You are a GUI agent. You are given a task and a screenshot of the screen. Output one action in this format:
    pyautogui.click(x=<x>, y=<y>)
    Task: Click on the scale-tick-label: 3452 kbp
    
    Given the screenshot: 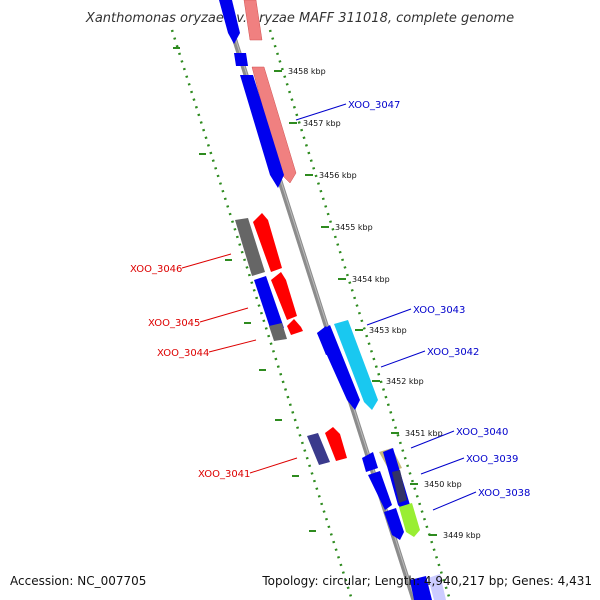 What is the action you would take?
    pyautogui.click(x=405, y=381)
    